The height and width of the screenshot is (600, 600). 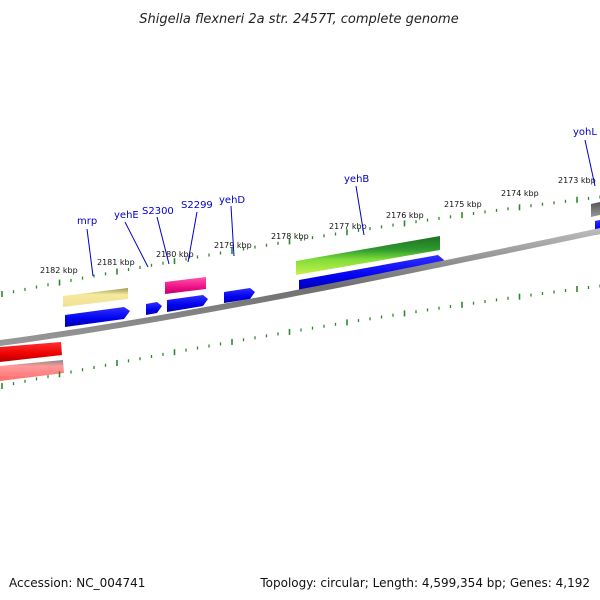 What do you see at coordinates (59, 270) in the screenshot?
I see `tick-label-2182: 2182 kbp` at bounding box center [59, 270].